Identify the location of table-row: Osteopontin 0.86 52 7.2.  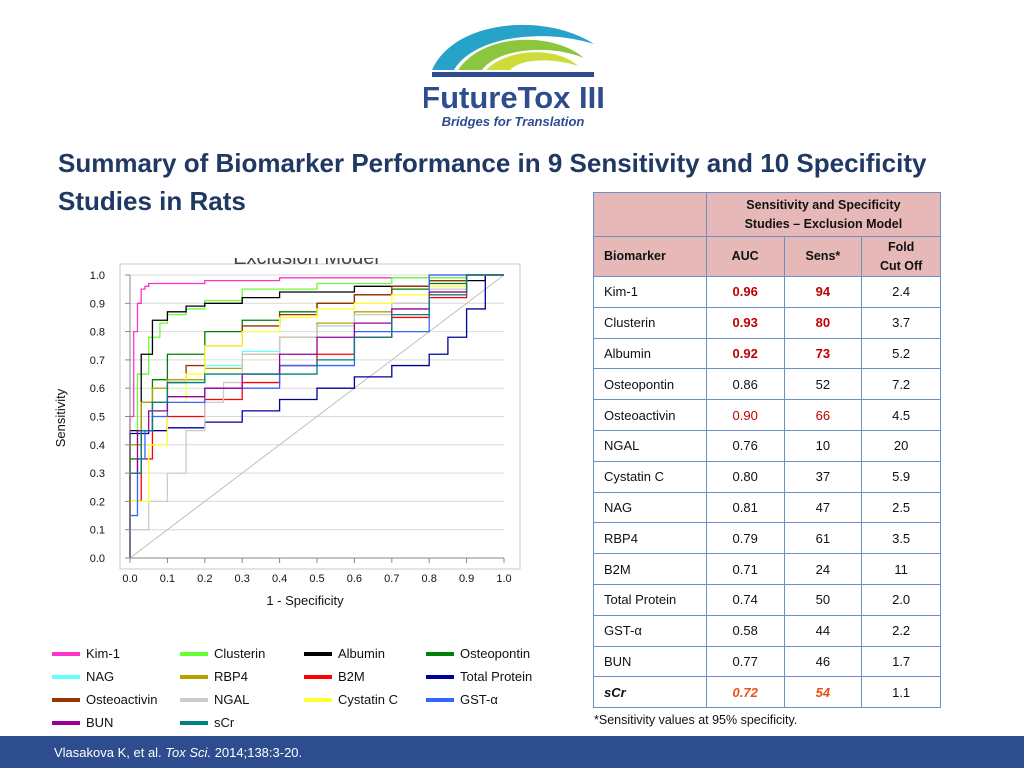
(767, 384).